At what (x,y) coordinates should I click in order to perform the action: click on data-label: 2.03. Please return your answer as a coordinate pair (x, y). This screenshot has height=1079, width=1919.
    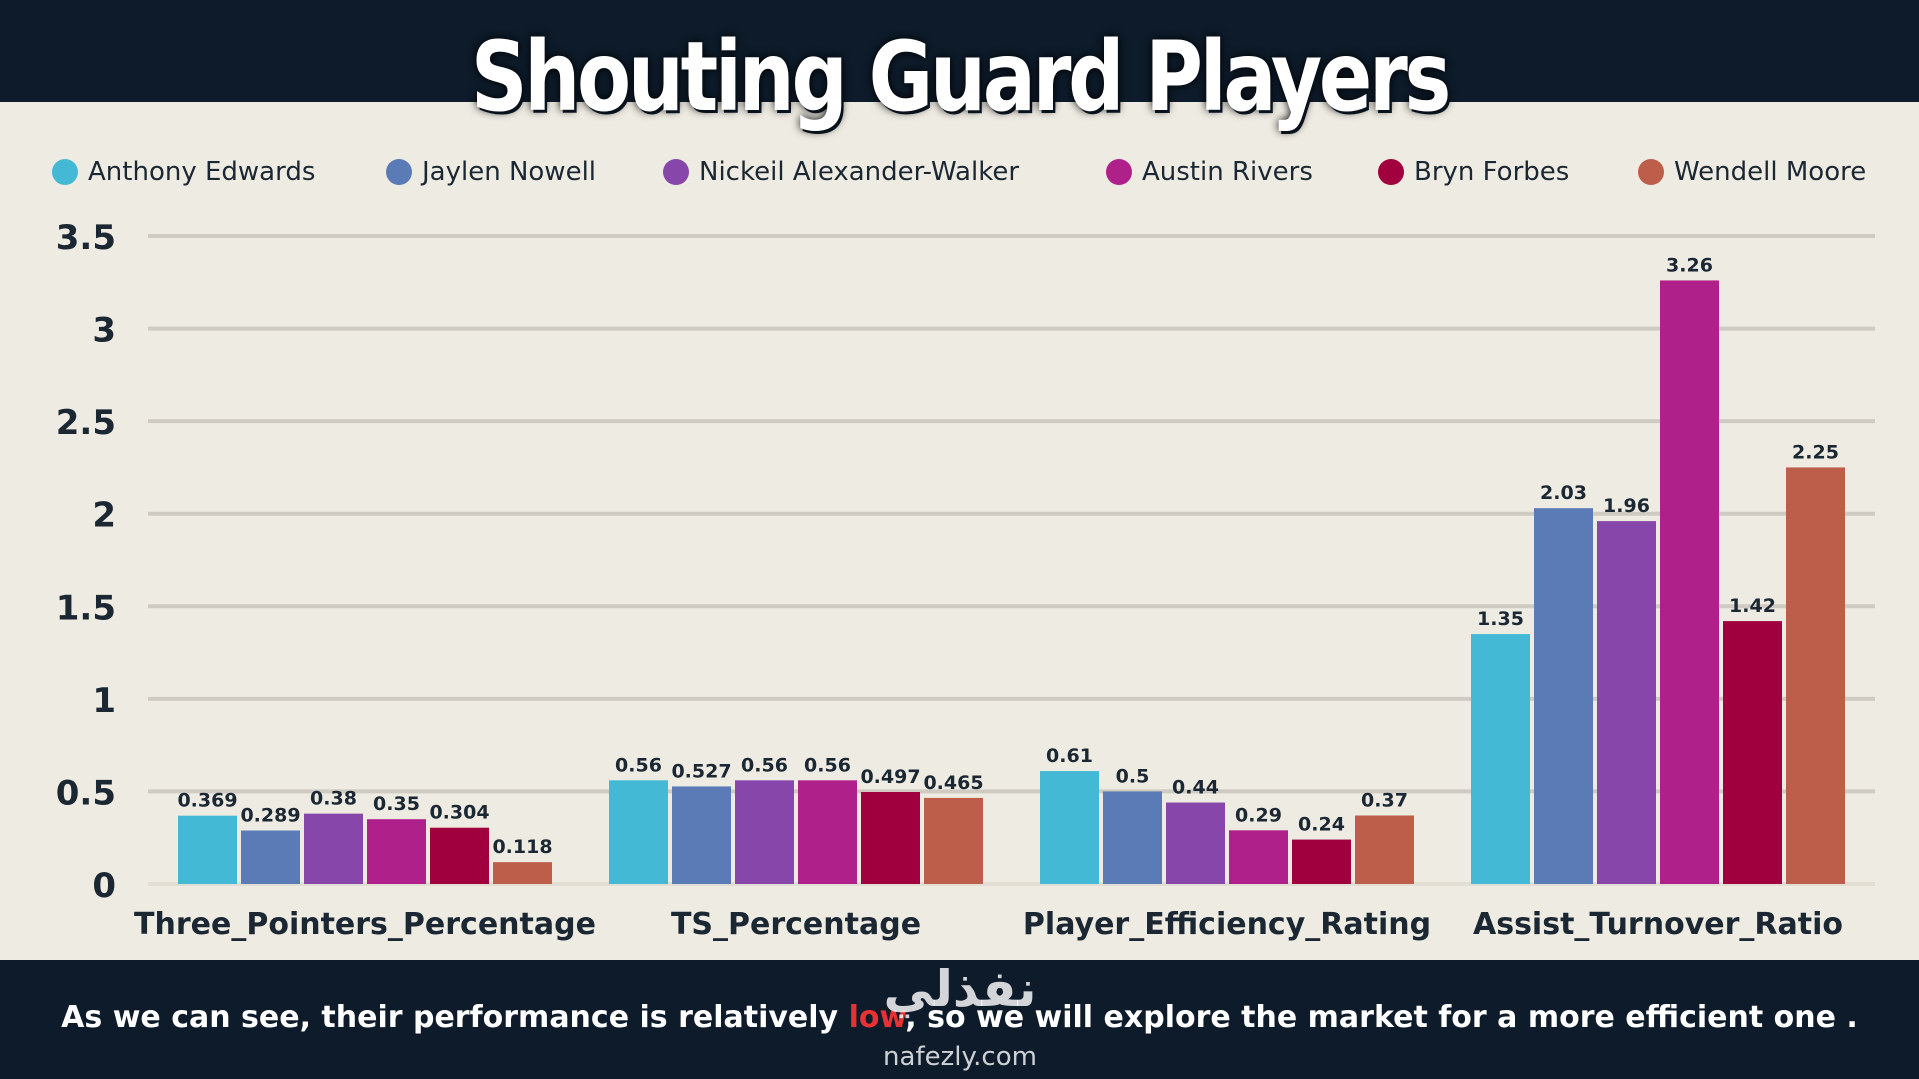
    Looking at the image, I should click on (1563, 493).